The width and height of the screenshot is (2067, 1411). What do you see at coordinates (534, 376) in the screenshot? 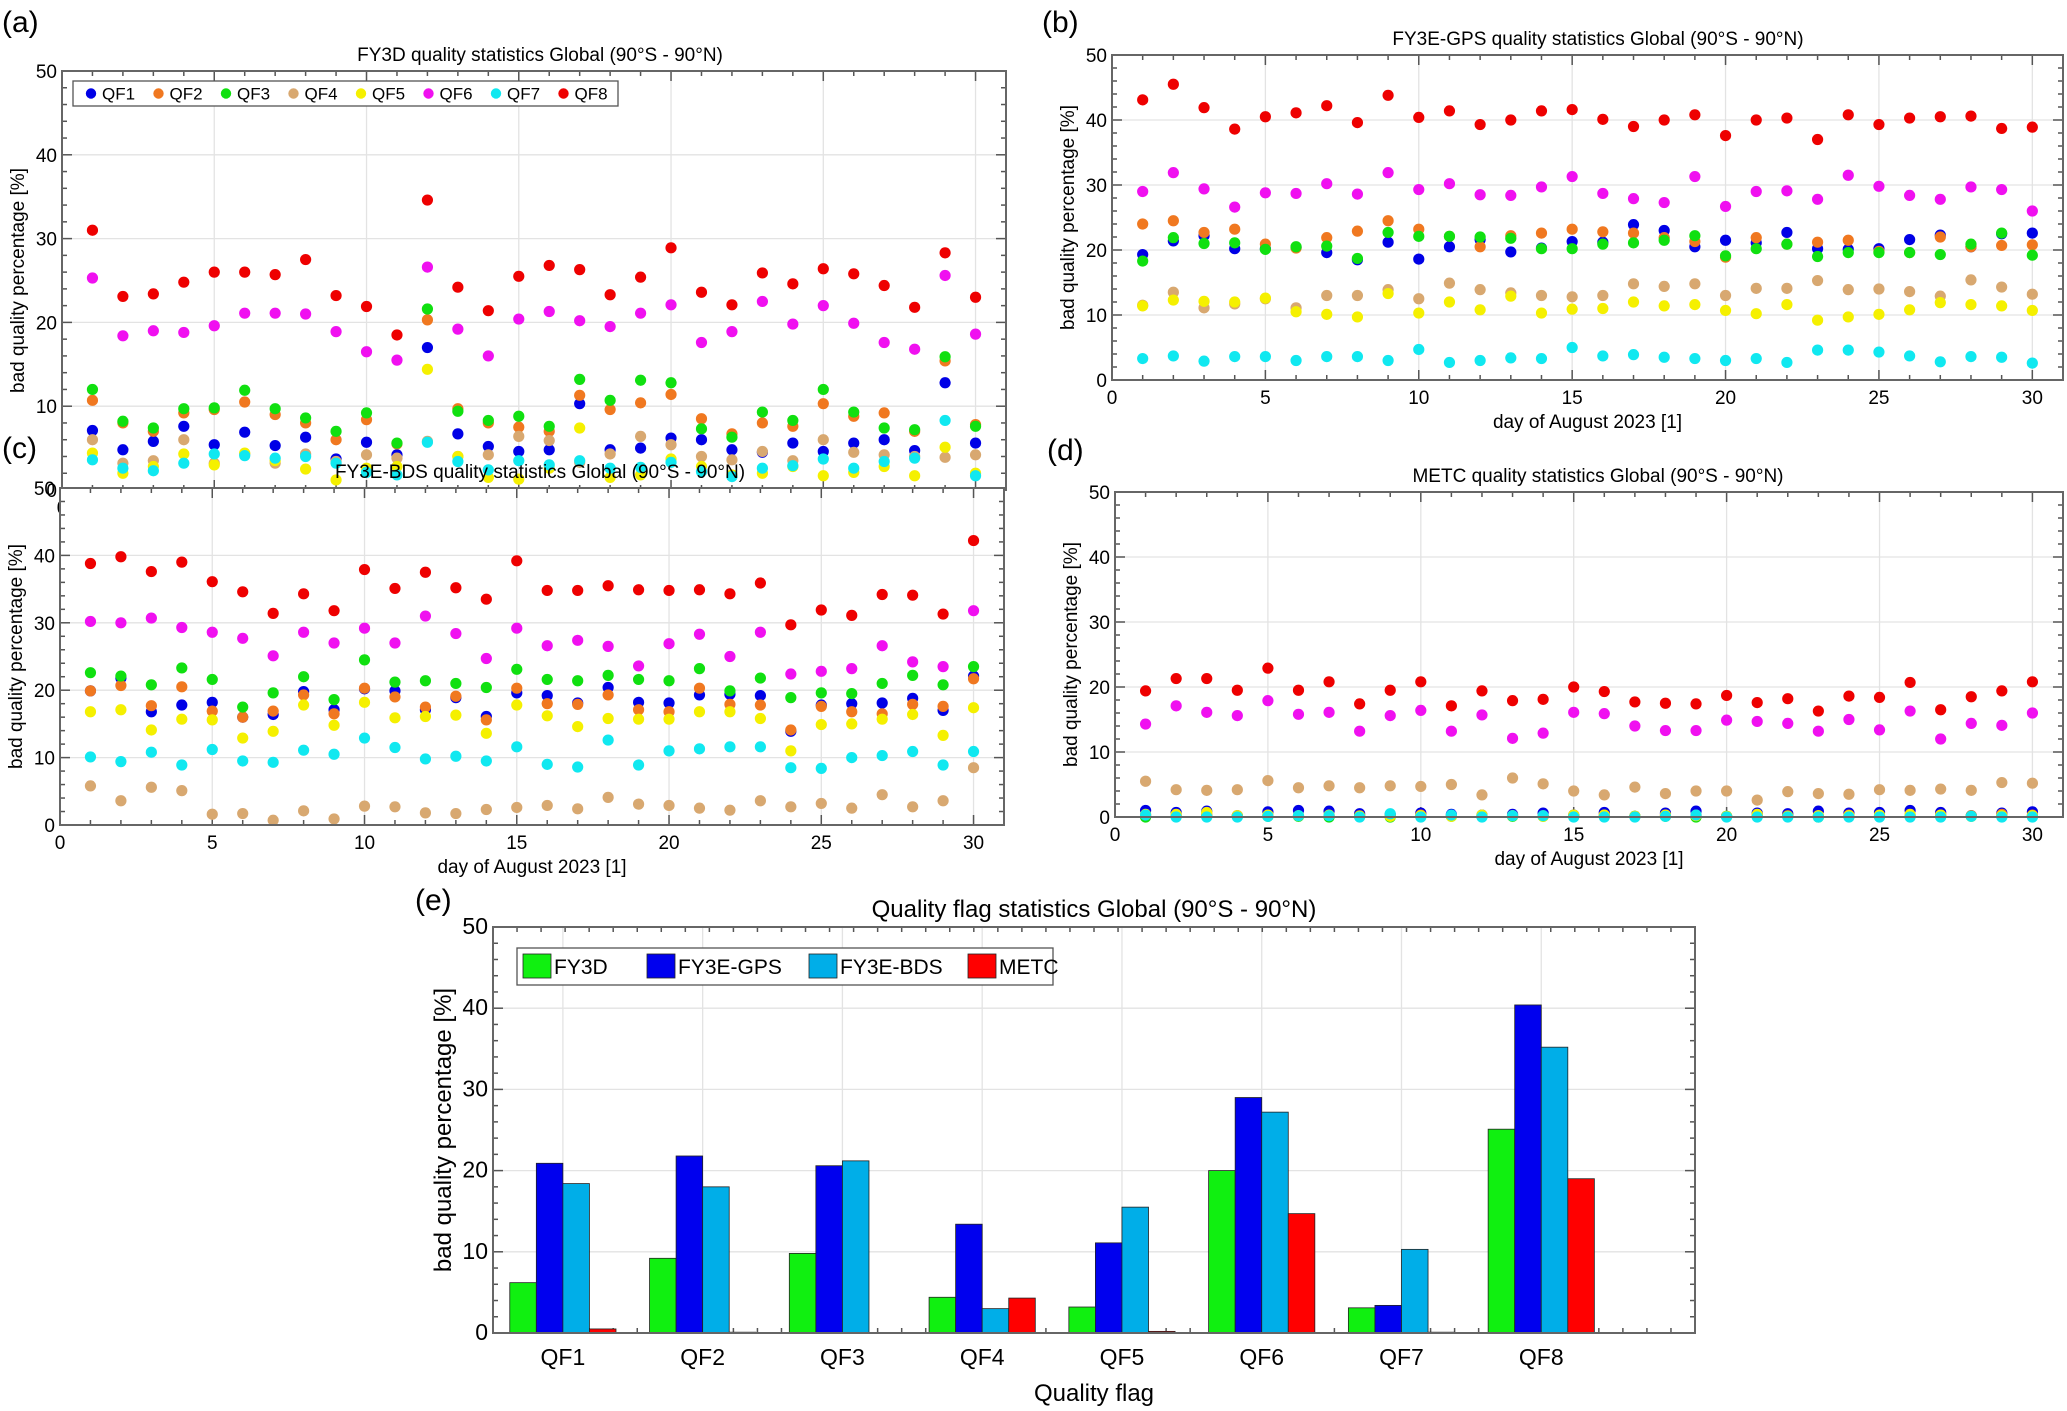
I see `series-qf3` at bounding box center [534, 376].